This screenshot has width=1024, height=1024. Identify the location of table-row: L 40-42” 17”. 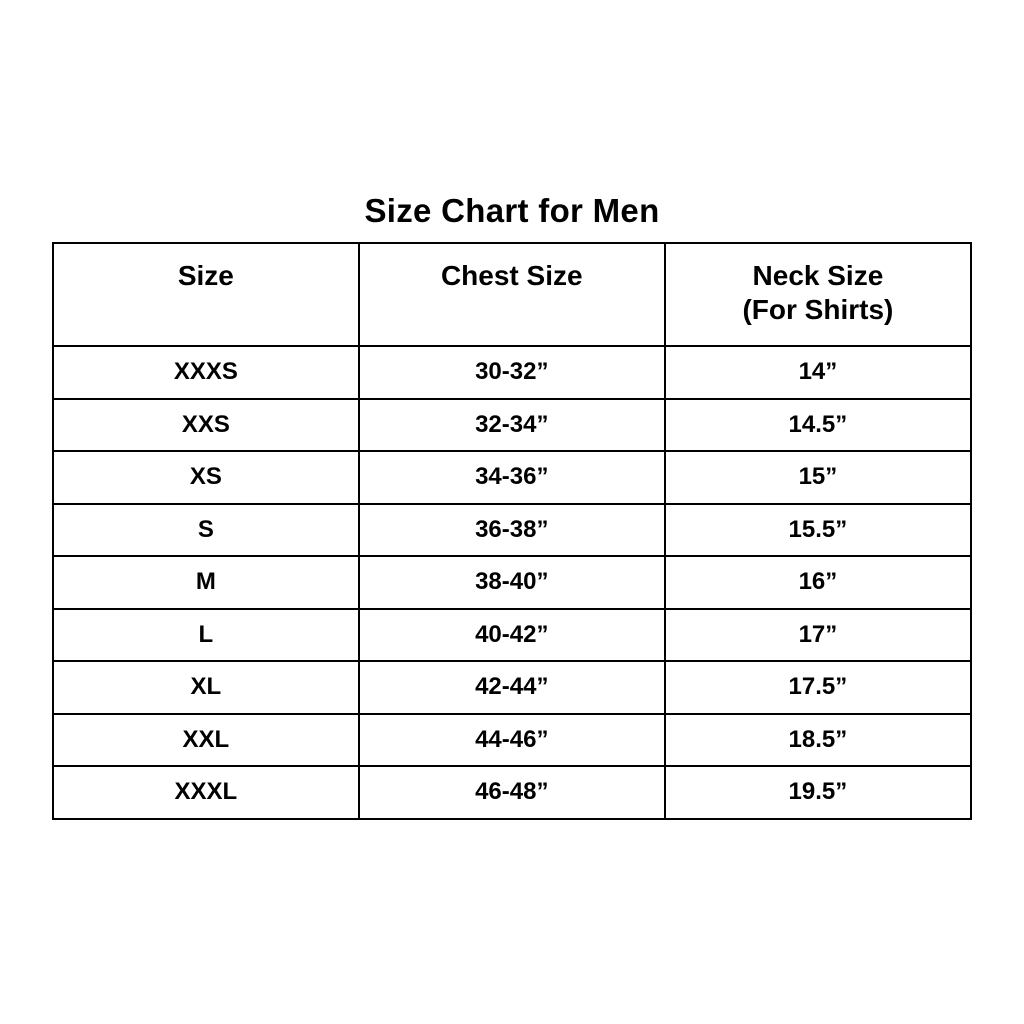
(512, 634).